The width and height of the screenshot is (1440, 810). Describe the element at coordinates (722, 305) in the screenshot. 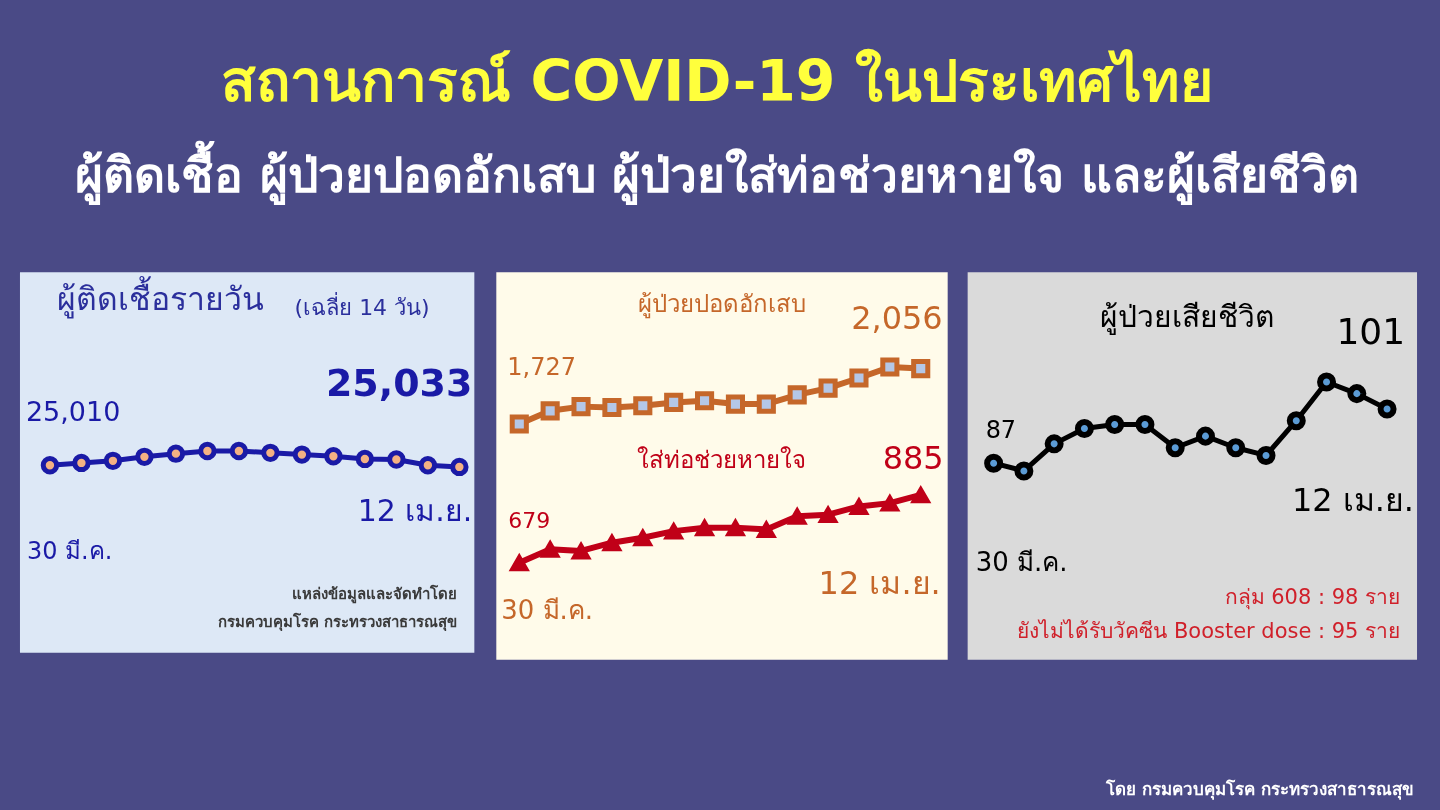

I see `text: ผู้ป่วยปอดอักเสบ` at that location.